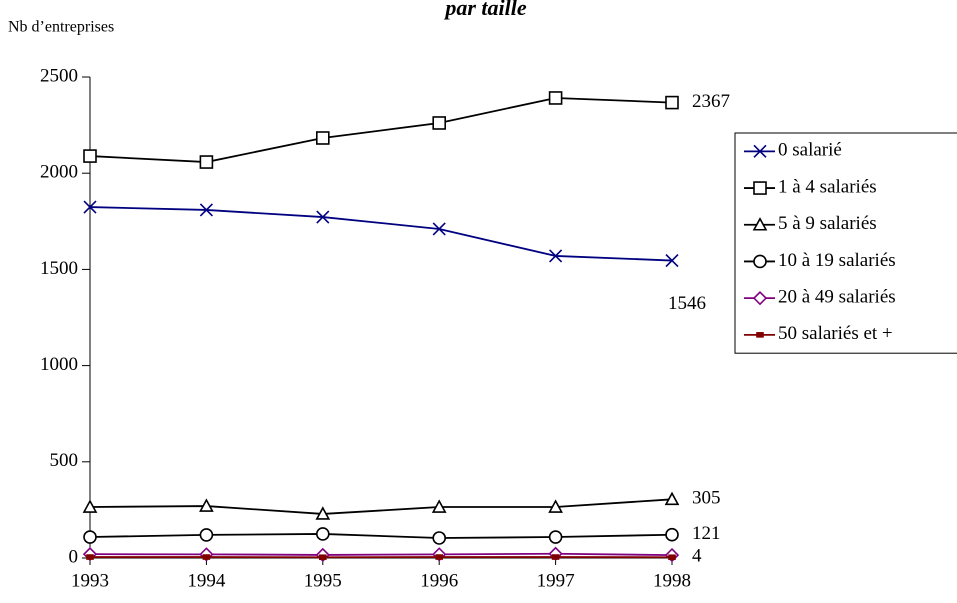  What do you see at coordinates (810, 150) in the screenshot?
I see `legend-label: 0 salarié` at bounding box center [810, 150].